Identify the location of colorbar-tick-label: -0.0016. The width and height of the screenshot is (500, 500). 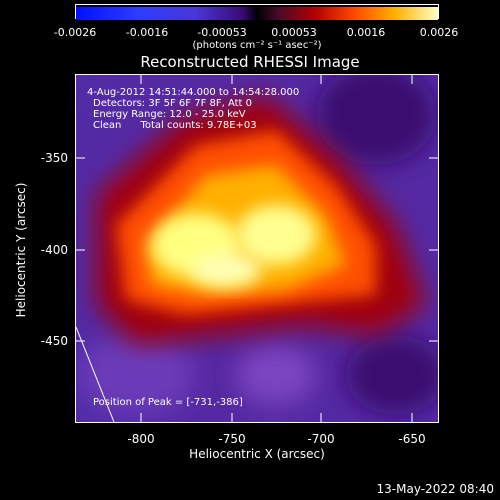
(147, 32).